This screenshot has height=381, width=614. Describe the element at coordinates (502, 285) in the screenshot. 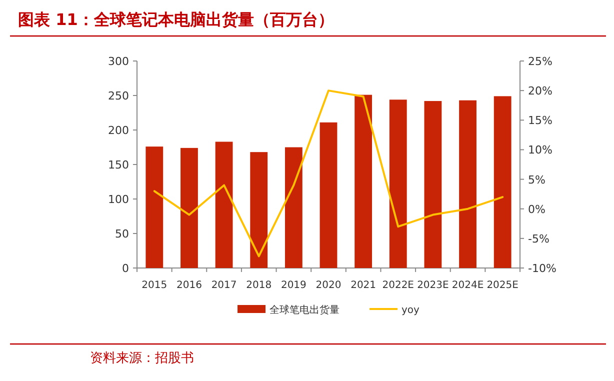

I see `x-tick-label: 2025E` at that location.